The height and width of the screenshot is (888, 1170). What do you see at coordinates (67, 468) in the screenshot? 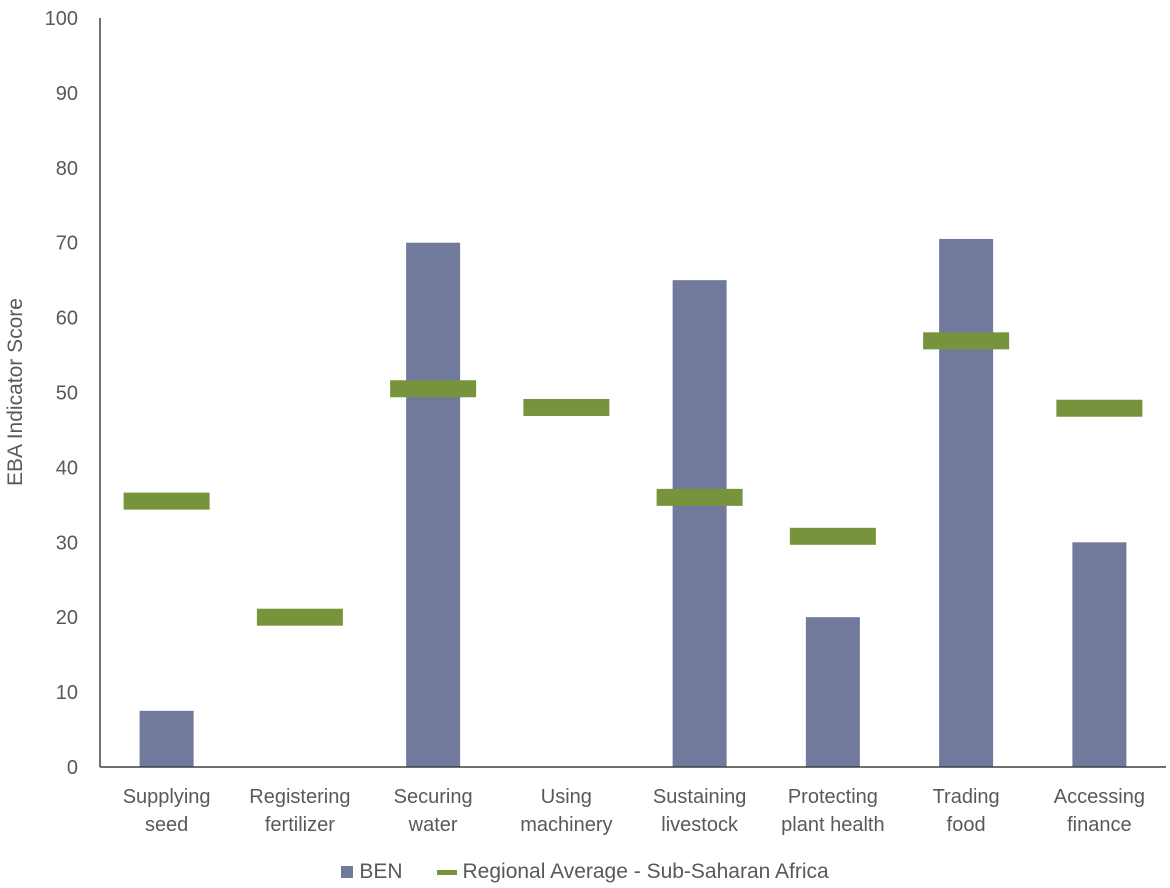
I see `y-tick-label: 40` at bounding box center [67, 468].